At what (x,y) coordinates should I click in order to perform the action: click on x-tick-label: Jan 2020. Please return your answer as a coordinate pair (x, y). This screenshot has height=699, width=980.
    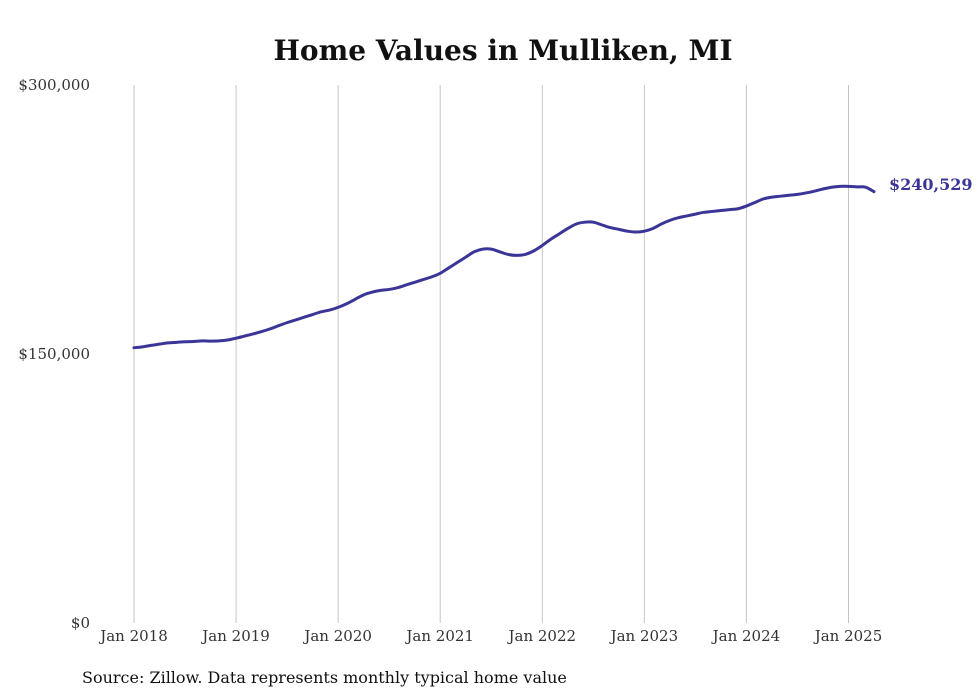
    Looking at the image, I should click on (337, 636).